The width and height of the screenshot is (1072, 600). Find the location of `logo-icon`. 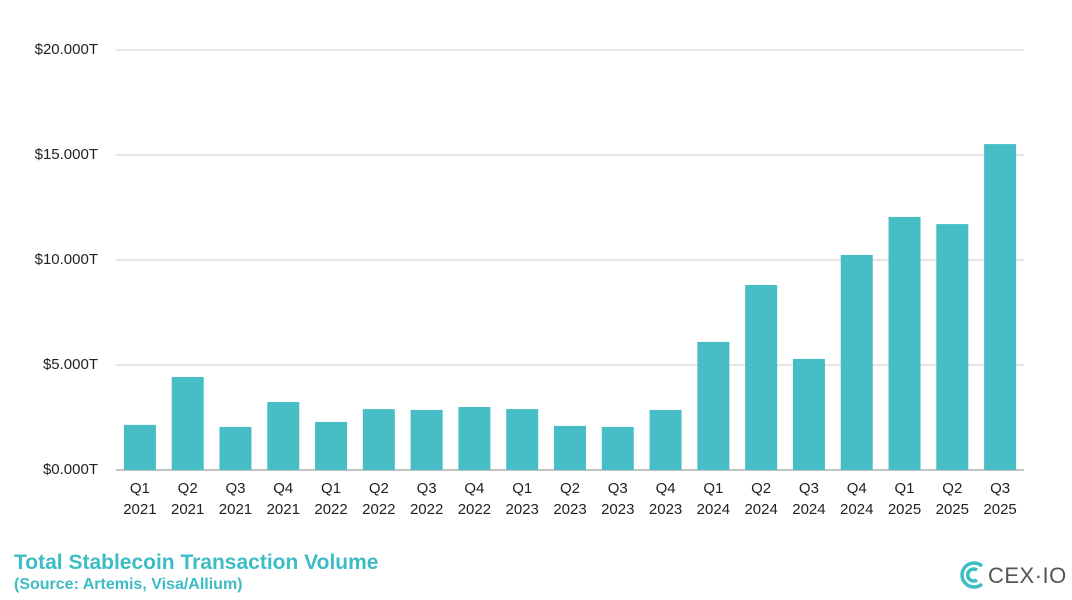

logo-icon is located at coordinates (972, 575).